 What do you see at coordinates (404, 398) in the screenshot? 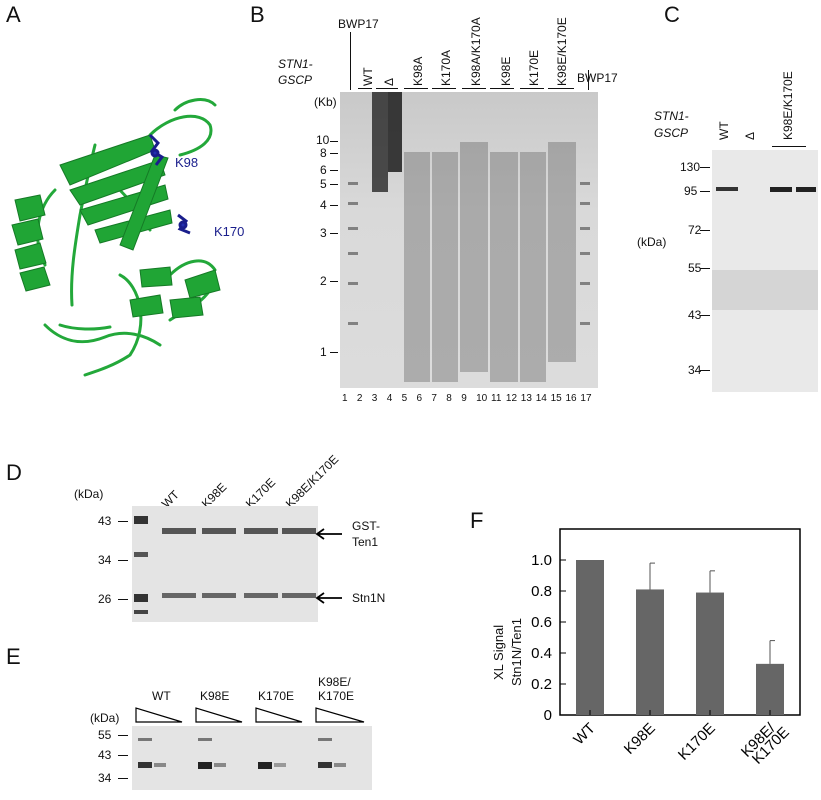
I see `lane-number: 5` at bounding box center [404, 398].